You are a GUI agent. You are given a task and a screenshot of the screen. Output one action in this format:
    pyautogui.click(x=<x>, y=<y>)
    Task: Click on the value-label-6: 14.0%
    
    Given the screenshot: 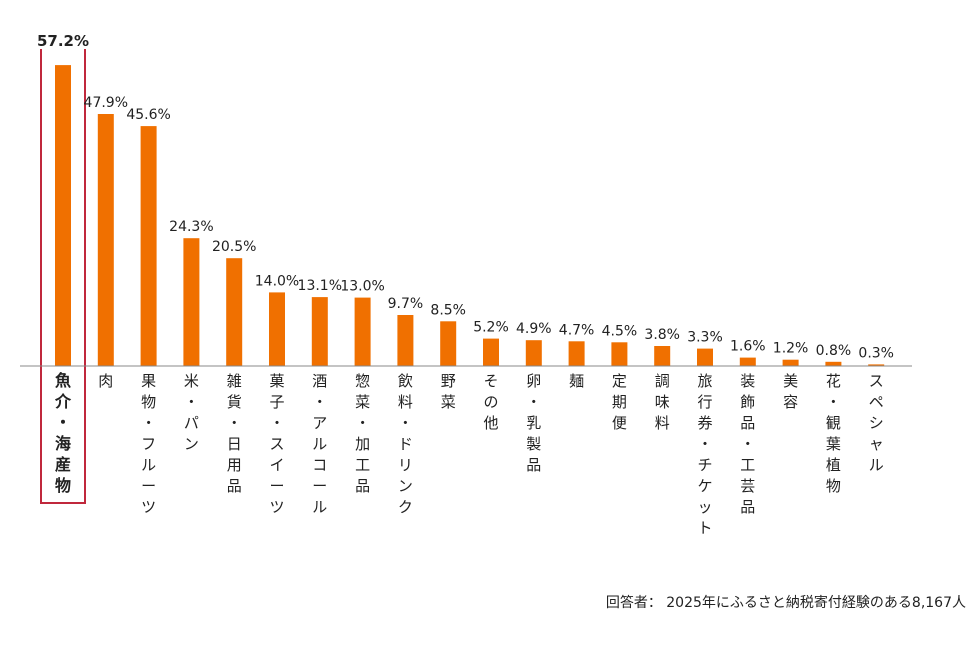 What is the action you would take?
    pyautogui.click(x=277, y=281)
    